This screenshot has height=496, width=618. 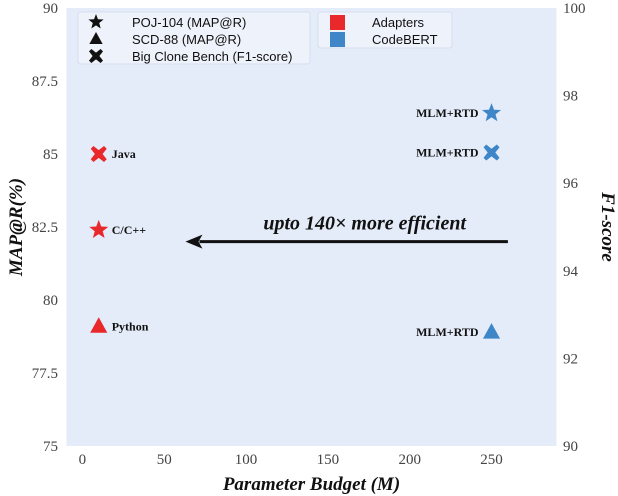 I want to click on right-y-tick-label: 92, so click(x=570, y=359).